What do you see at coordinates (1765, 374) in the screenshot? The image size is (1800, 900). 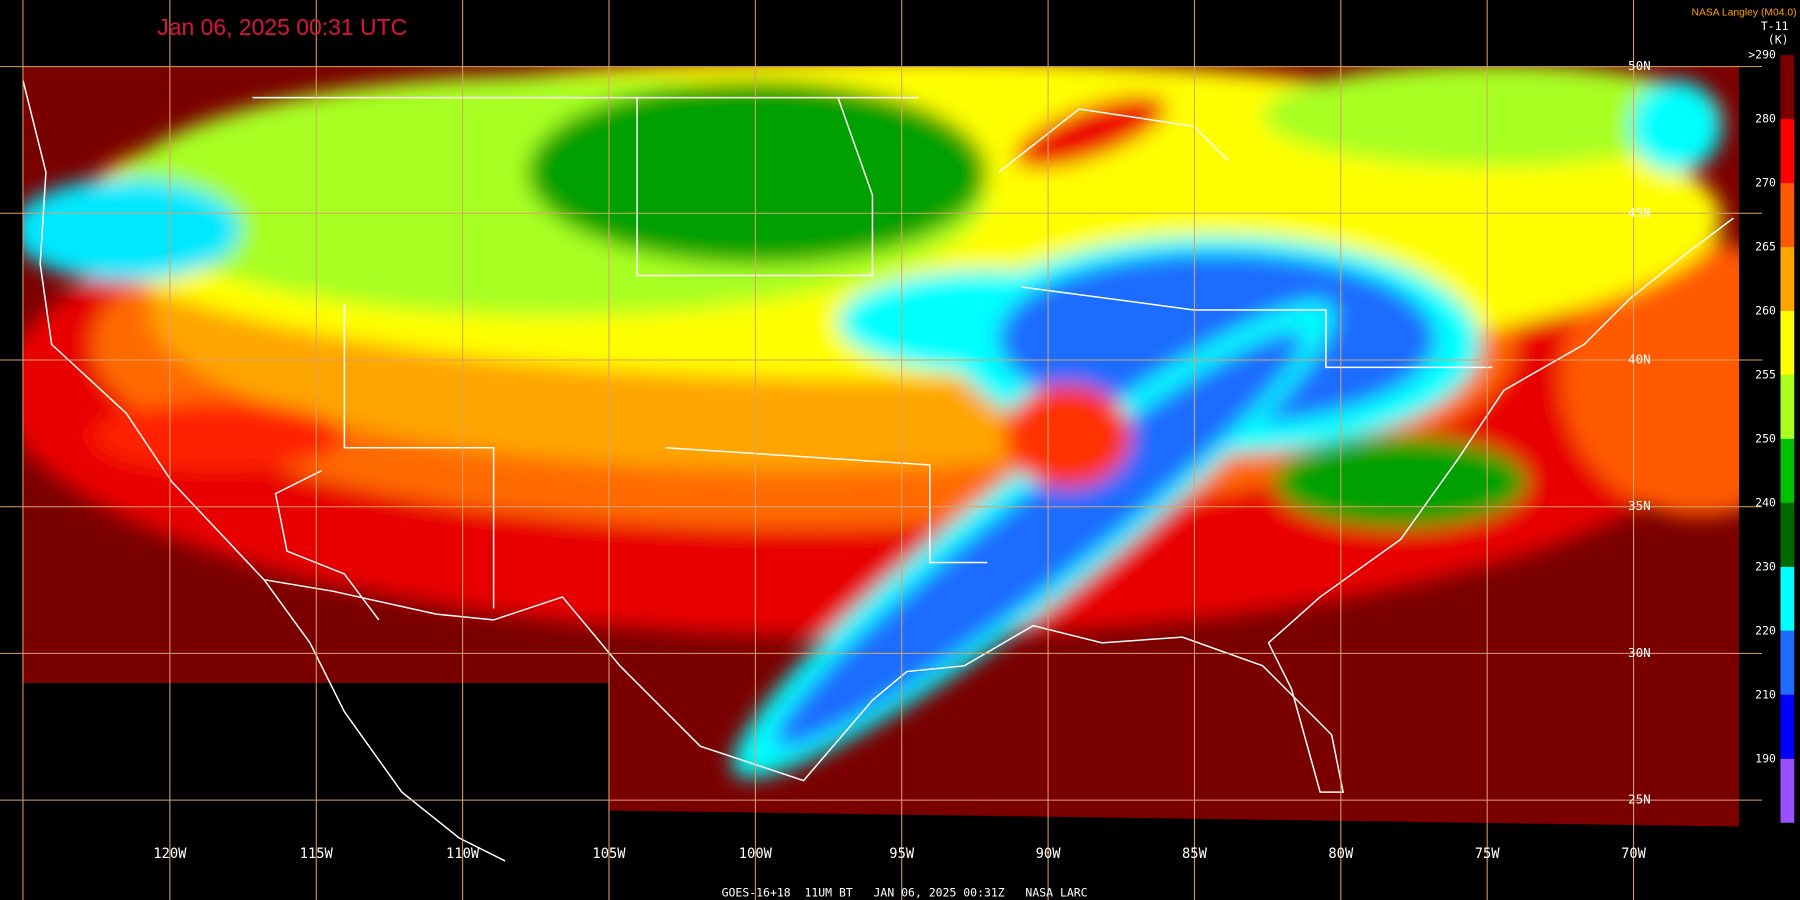 I see `colorbar-label: 255` at bounding box center [1765, 374].